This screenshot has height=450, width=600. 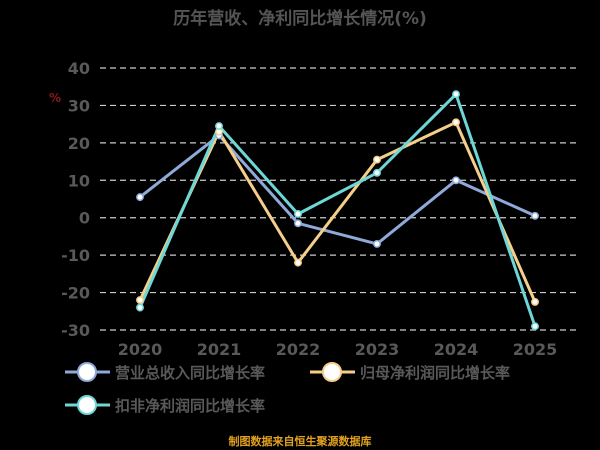 What do you see at coordinates (75, 293) in the screenshot?
I see `y-tick-label: -20` at bounding box center [75, 293].